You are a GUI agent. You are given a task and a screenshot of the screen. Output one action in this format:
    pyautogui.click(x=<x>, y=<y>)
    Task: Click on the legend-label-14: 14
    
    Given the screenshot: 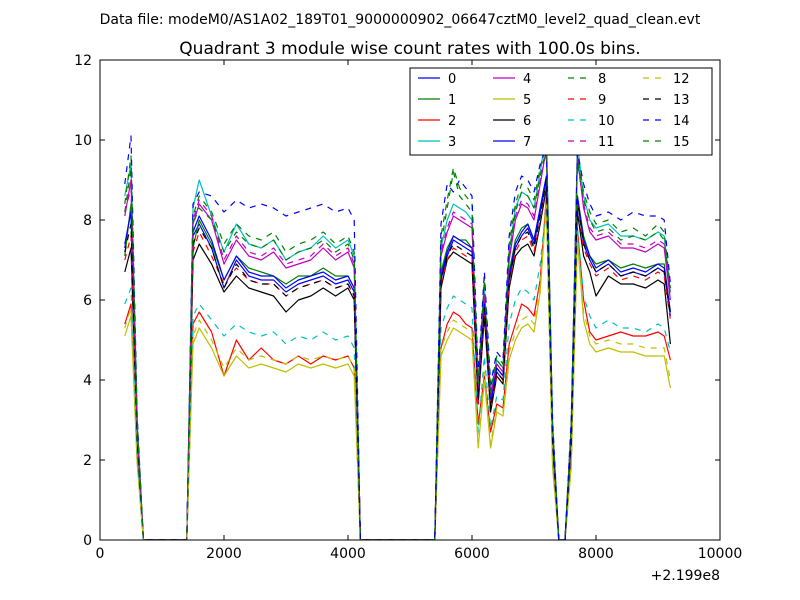 What is the action you would take?
    pyautogui.click(x=681, y=121)
    